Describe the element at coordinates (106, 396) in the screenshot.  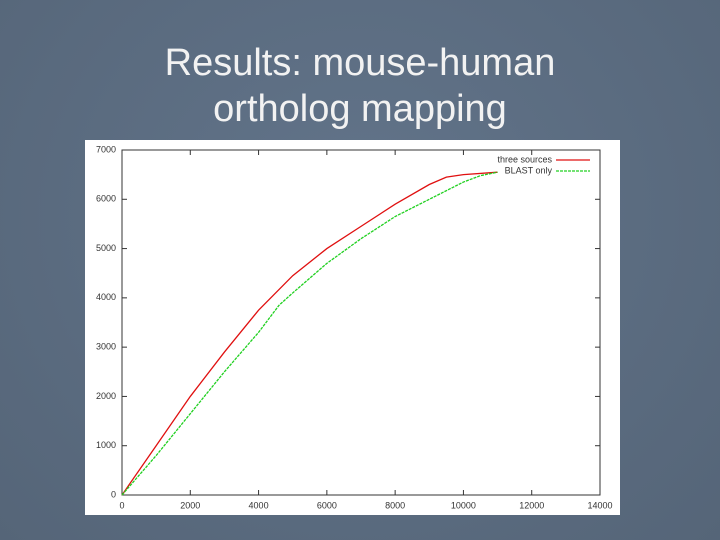
I see `y-tick-label: 2000` at that location.